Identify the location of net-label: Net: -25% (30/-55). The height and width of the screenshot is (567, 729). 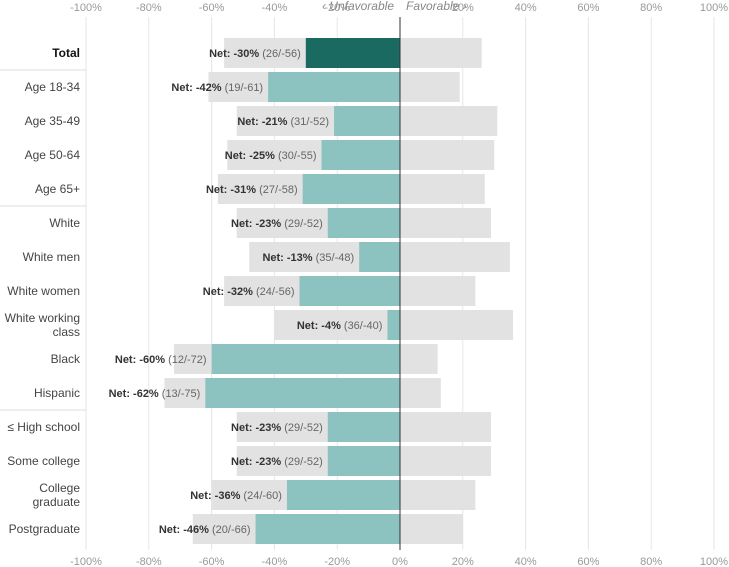
(271, 156).